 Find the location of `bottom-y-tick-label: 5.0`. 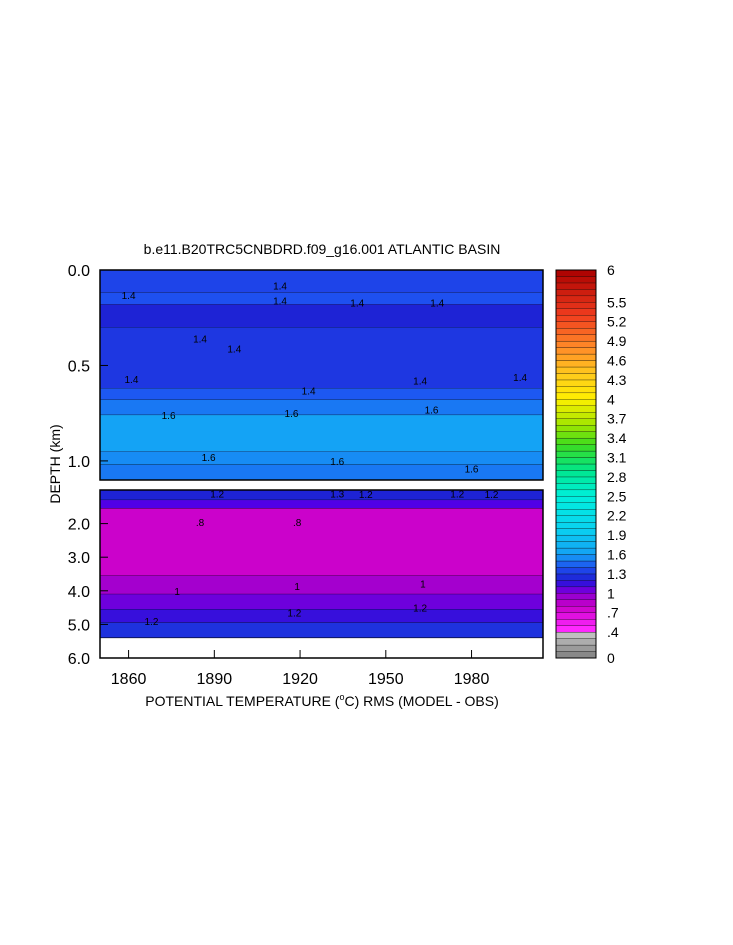

bottom-y-tick-label: 5.0 is located at coordinates (79, 625).